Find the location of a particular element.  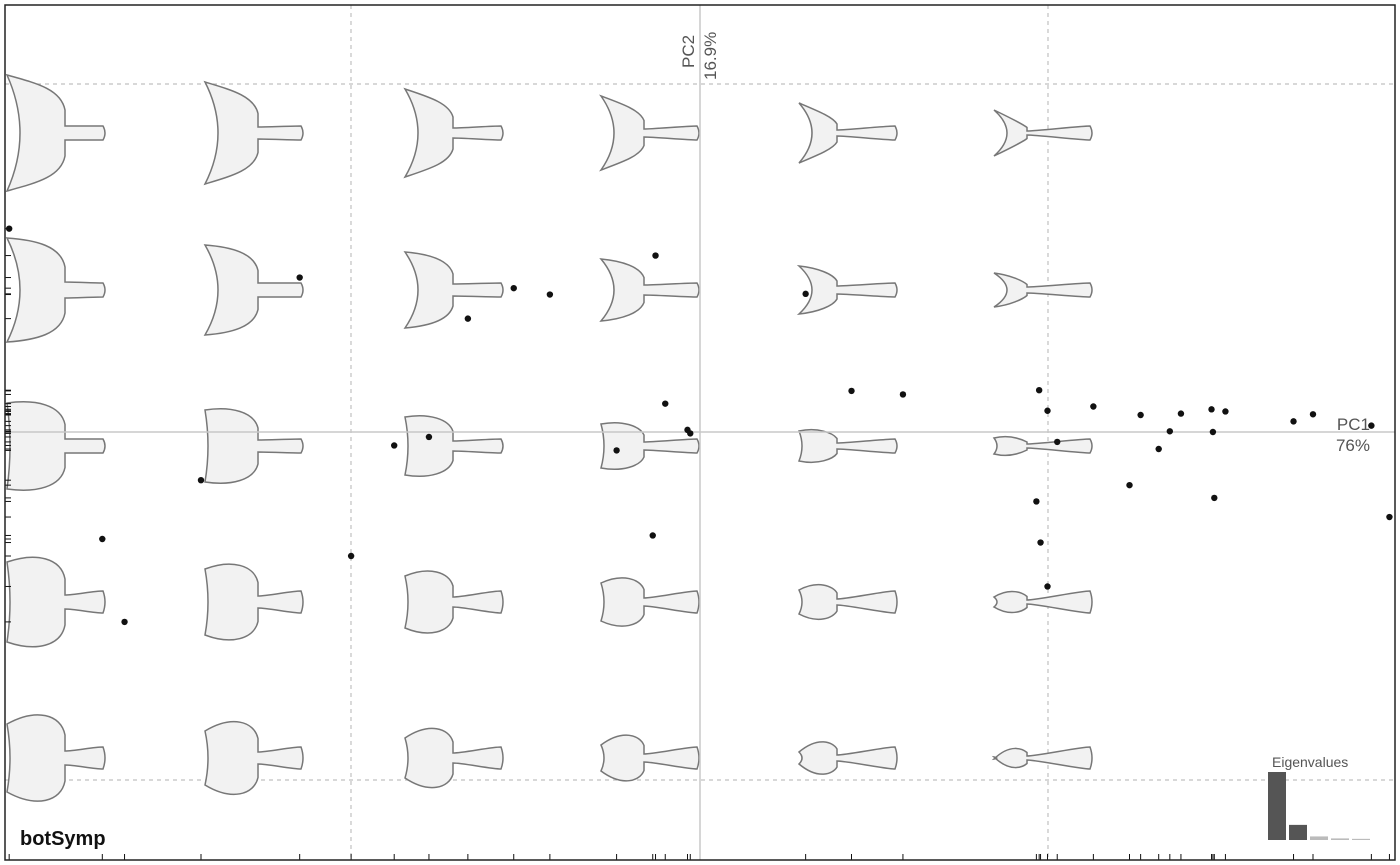

shape-outline-r5-c5 is located at coordinates (847, 758).